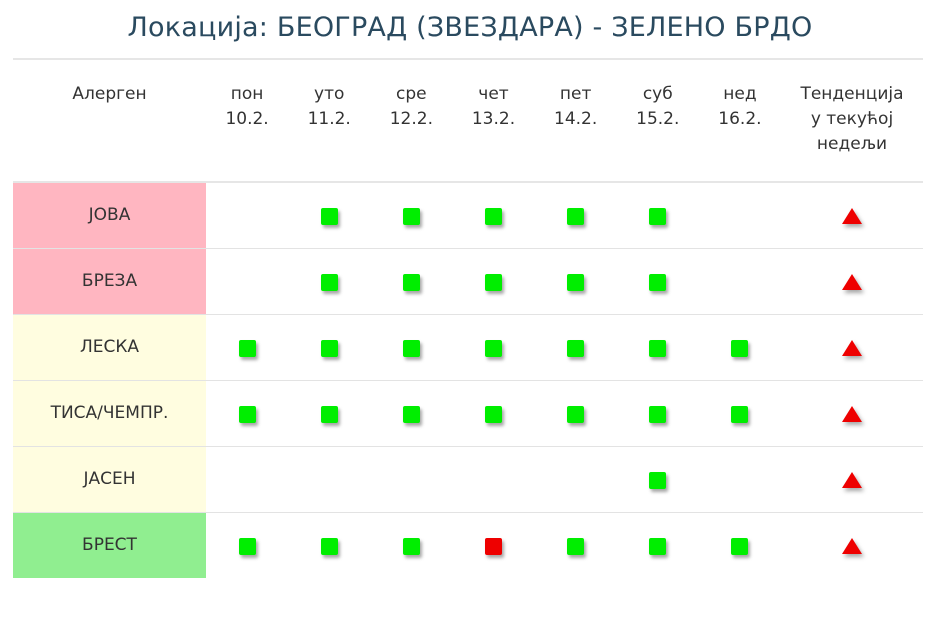 This screenshot has width=940, height=623. Describe the element at coordinates (109, 413) in the screenshot. I see `allergen-name: ТИСА/ЧЕМПР.` at that location.